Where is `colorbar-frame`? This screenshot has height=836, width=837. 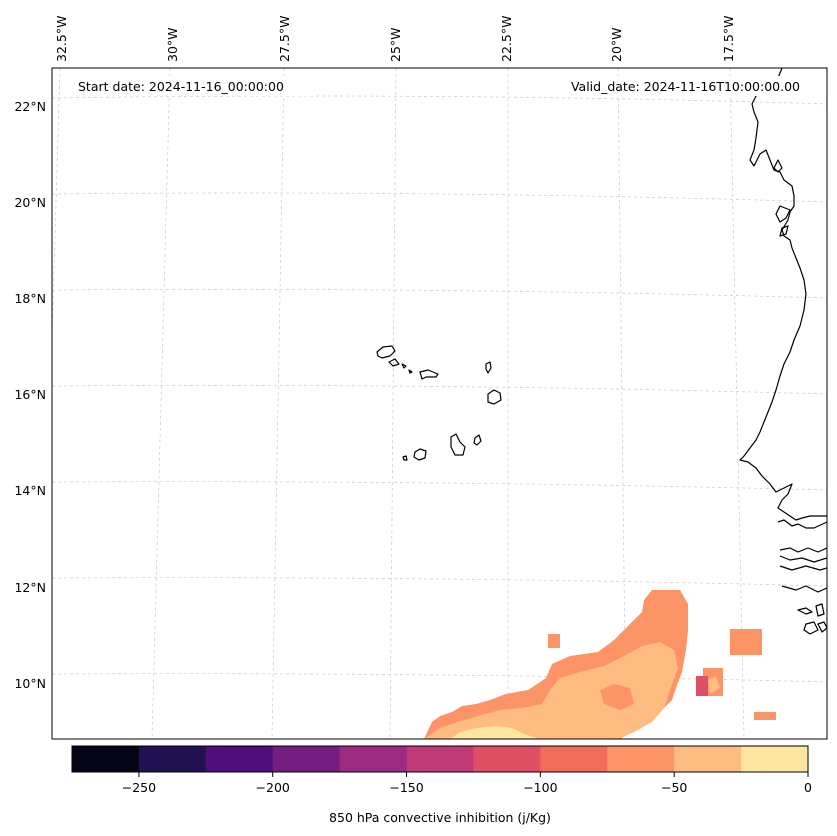 colorbar-frame is located at coordinates (440, 759).